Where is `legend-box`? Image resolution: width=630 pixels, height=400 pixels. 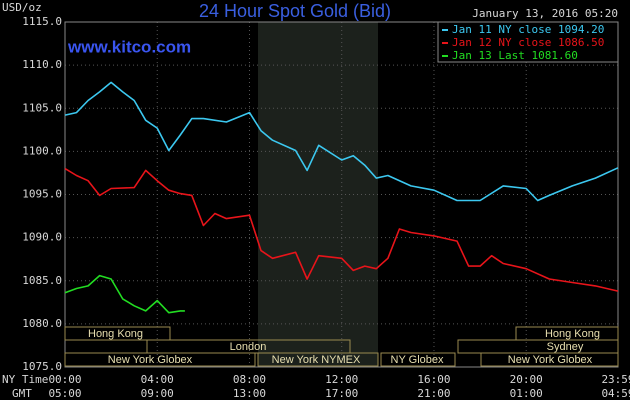
legend-box is located at coordinates (528, 42).